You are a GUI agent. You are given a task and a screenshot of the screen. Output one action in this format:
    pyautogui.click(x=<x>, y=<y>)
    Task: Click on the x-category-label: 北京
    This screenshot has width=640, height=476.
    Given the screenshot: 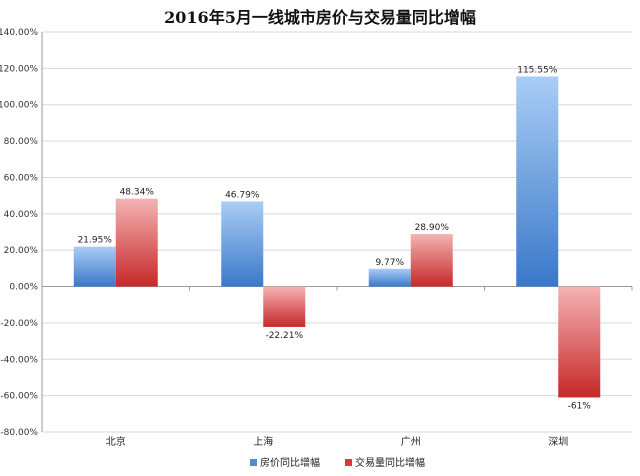 What is the action you would take?
    pyautogui.click(x=116, y=441)
    